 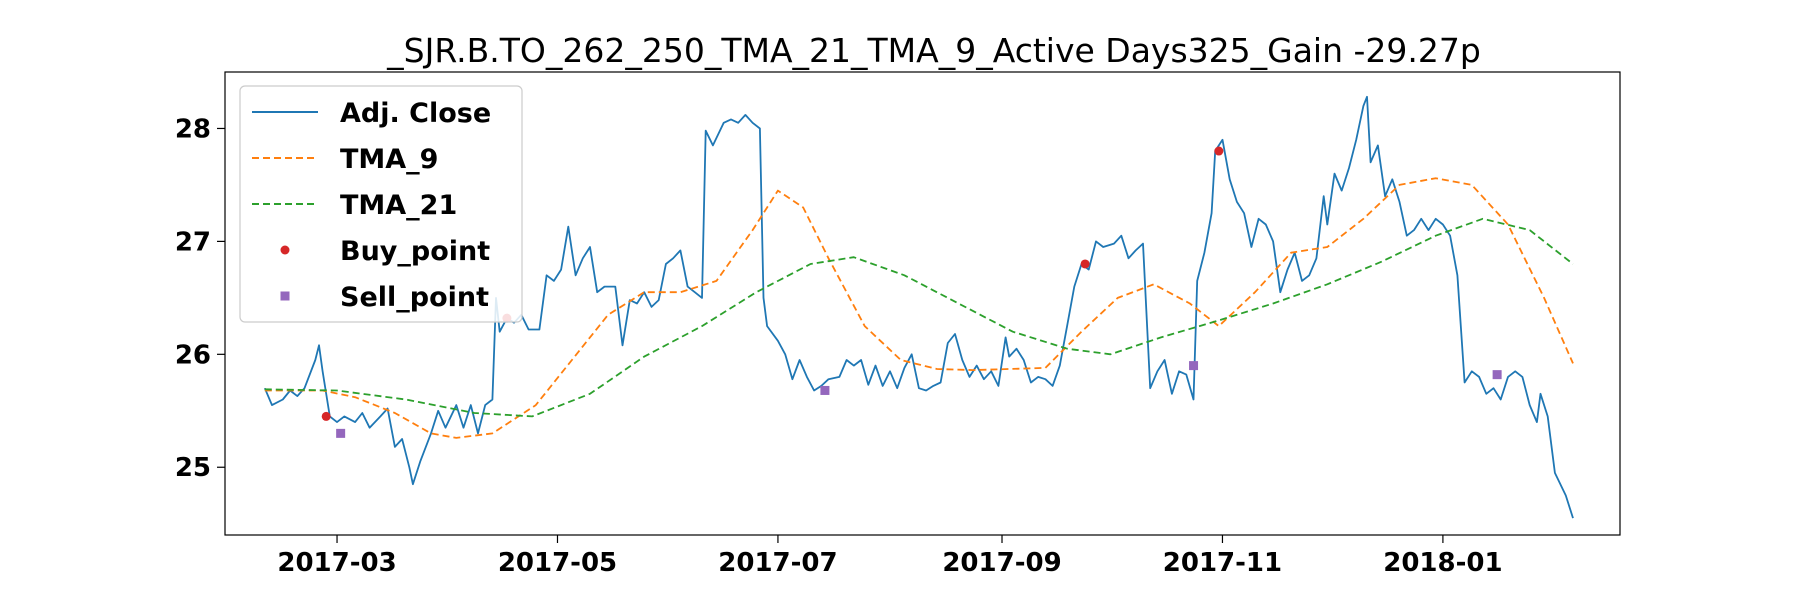 I want to click on x-tick-label: 2018-01, so click(x=1442, y=563).